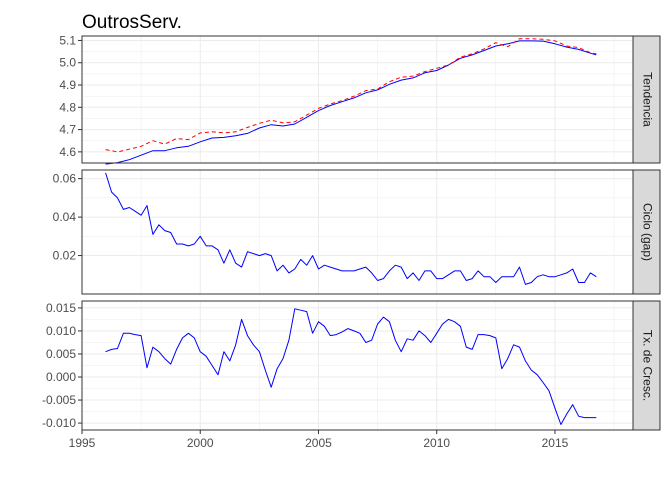 This screenshot has height=480, width=672. What do you see at coordinates (61, 331) in the screenshot?
I see `y-tick-label: 0.010` at bounding box center [61, 331].